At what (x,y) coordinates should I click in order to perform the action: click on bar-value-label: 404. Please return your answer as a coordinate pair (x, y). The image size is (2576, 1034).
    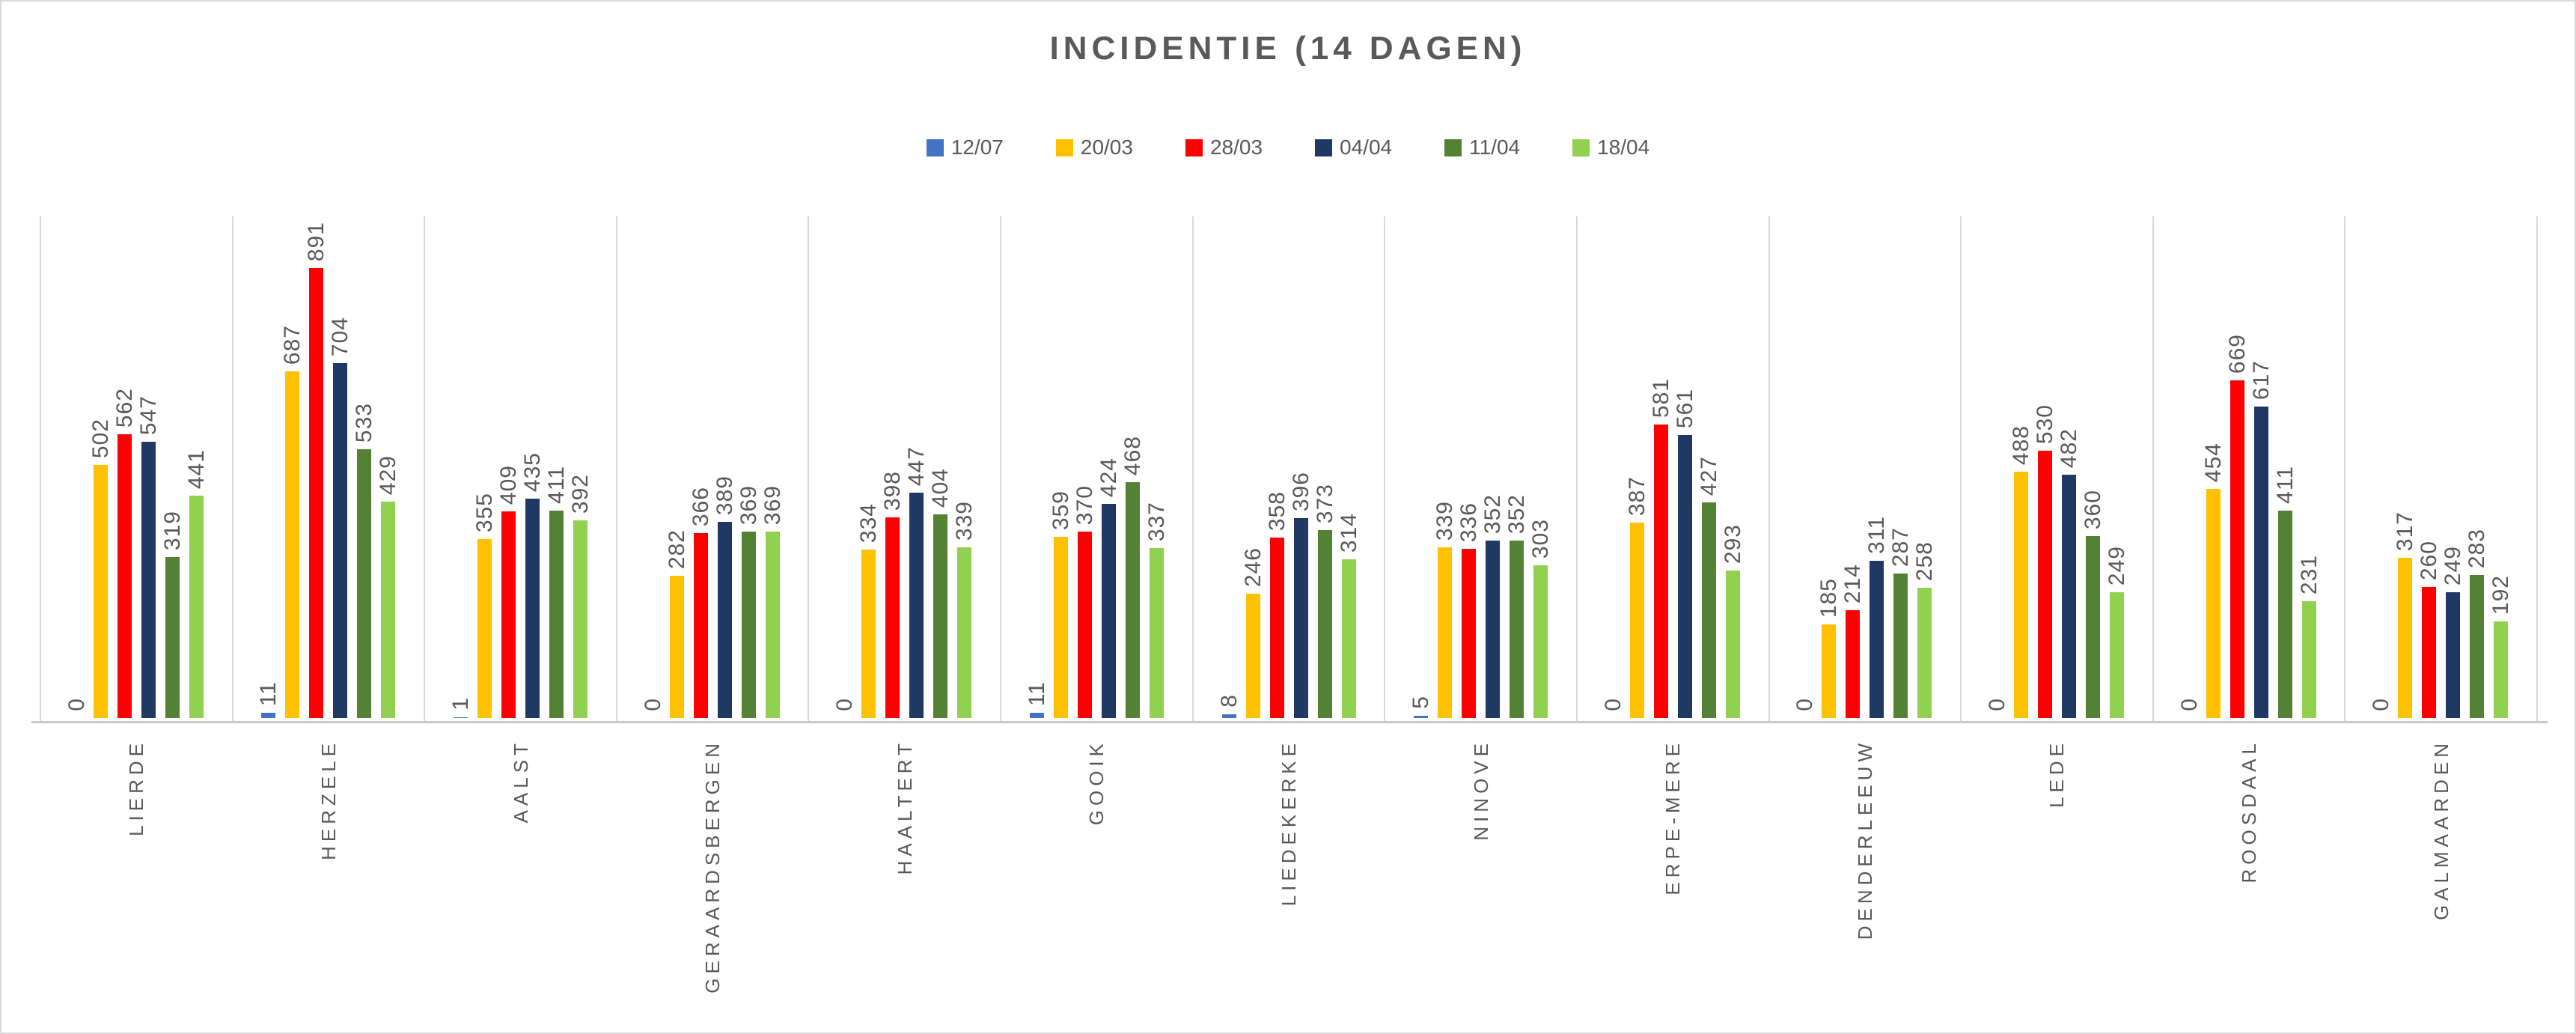
    Looking at the image, I should click on (941, 487).